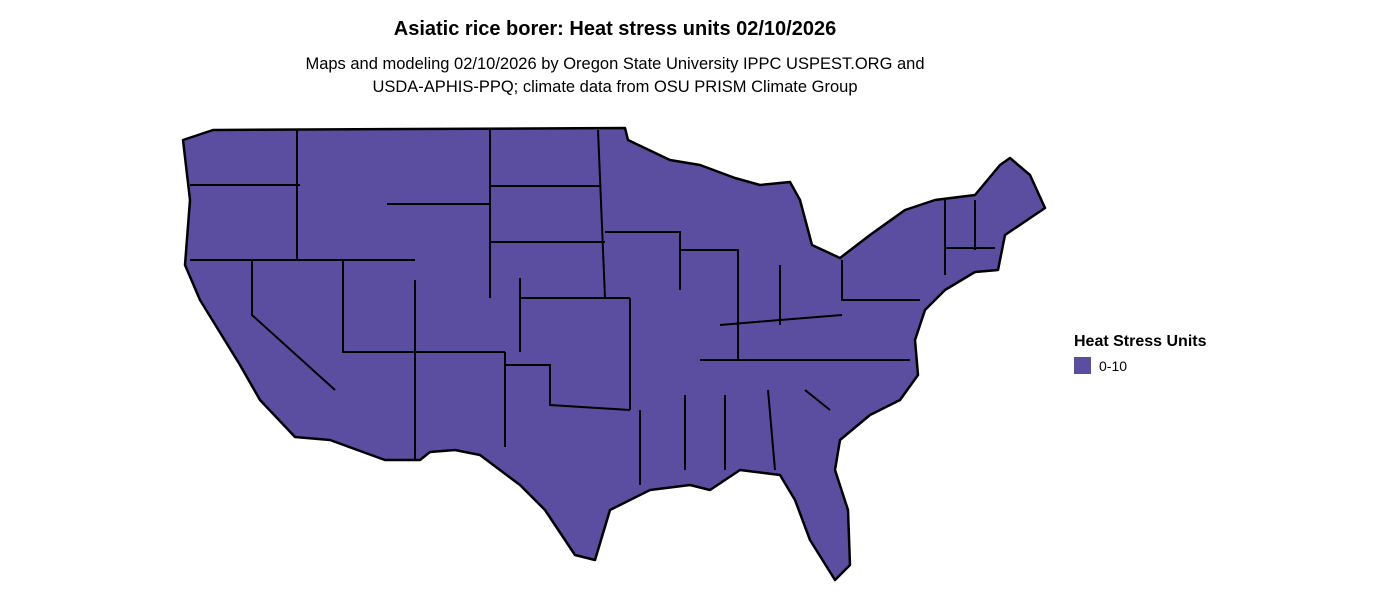 This screenshot has width=1400, height=594. What do you see at coordinates (1082, 365) in the screenshot?
I see `legend-swatch` at bounding box center [1082, 365].